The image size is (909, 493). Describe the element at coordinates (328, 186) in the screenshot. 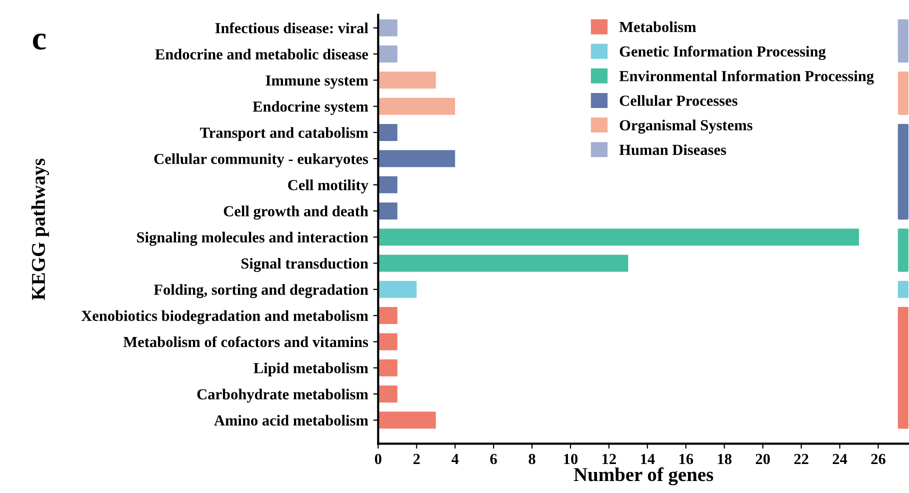

I see `y-tick-label: Cell motility` at that location.